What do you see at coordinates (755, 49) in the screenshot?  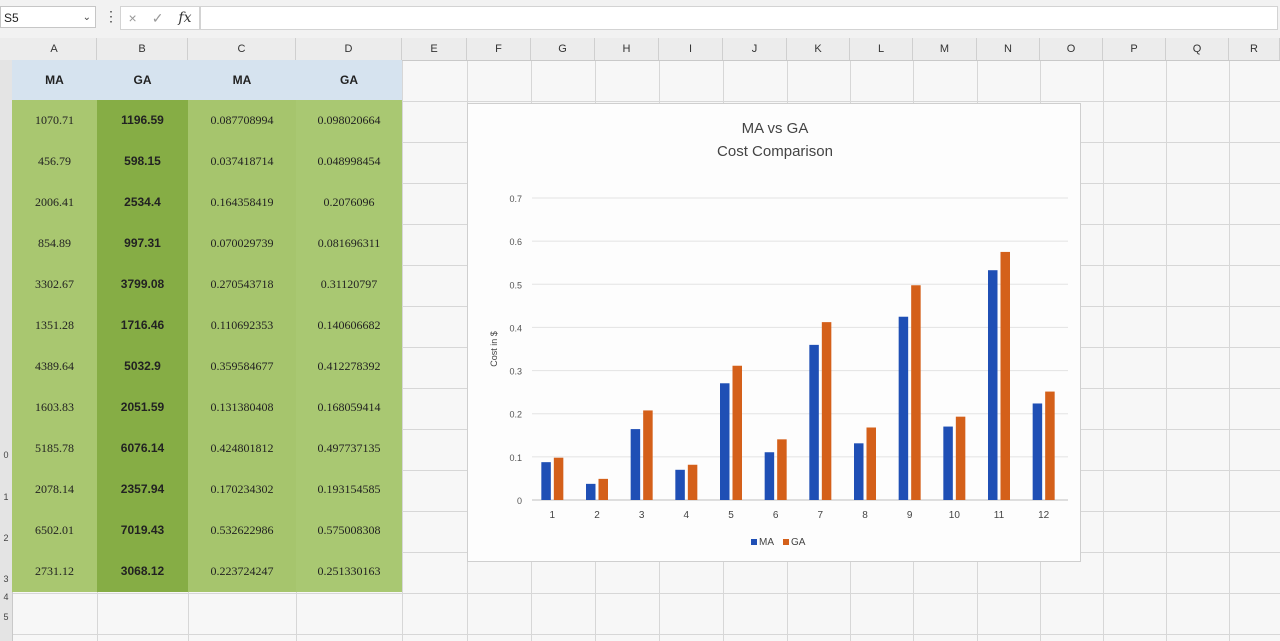 I see `column-header-j: J` at bounding box center [755, 49].